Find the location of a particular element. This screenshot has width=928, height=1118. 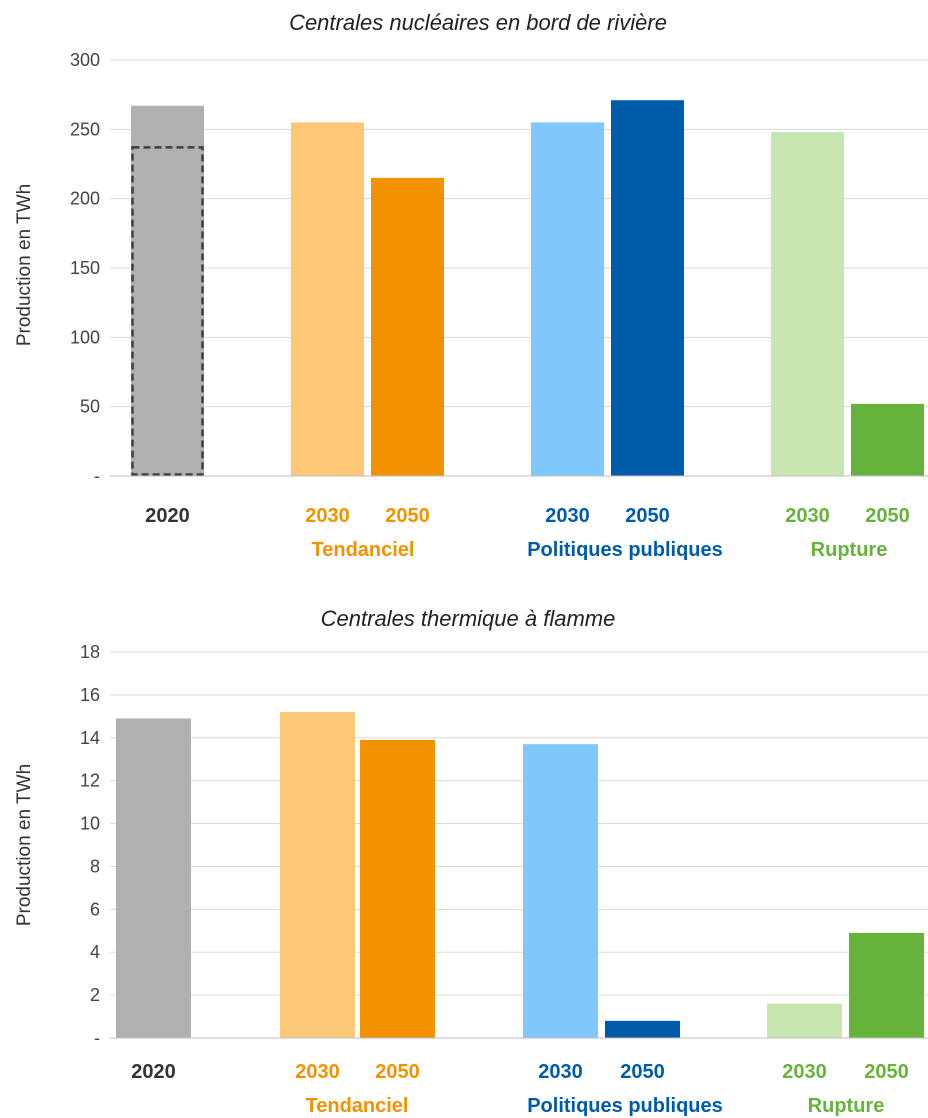

reference-2020-dashed-outline is located at coordinates (167, 311).